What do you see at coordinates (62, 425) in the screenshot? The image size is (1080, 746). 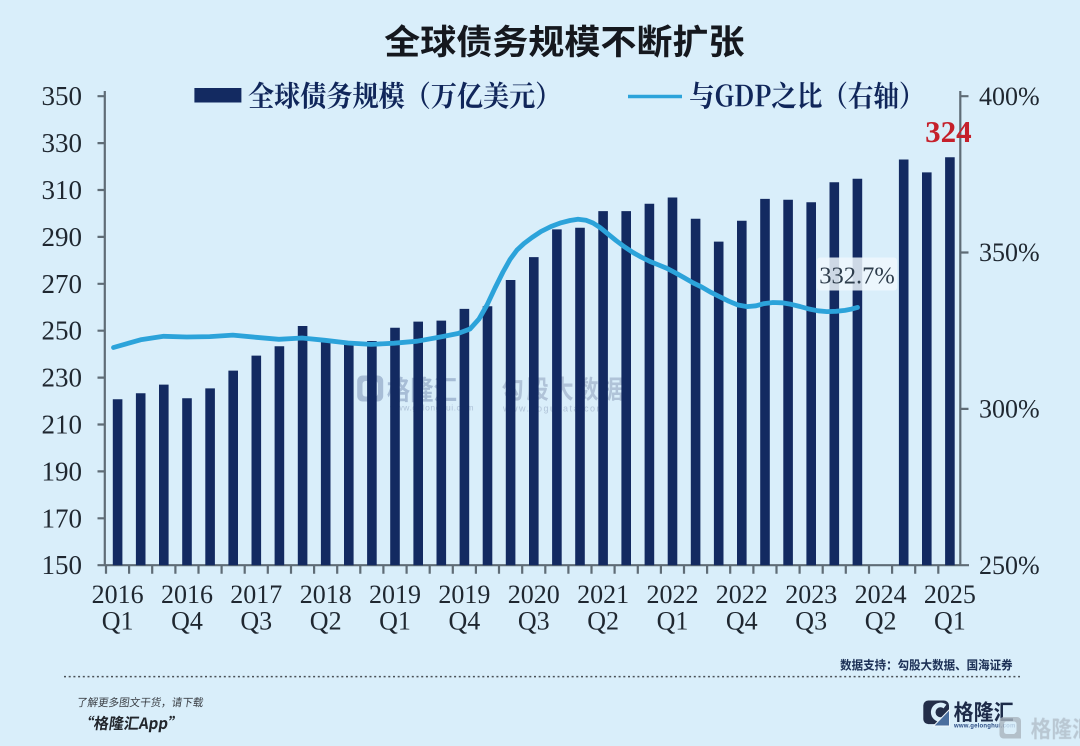 I see `svg-text: 210` at bounding box center [62, 425].